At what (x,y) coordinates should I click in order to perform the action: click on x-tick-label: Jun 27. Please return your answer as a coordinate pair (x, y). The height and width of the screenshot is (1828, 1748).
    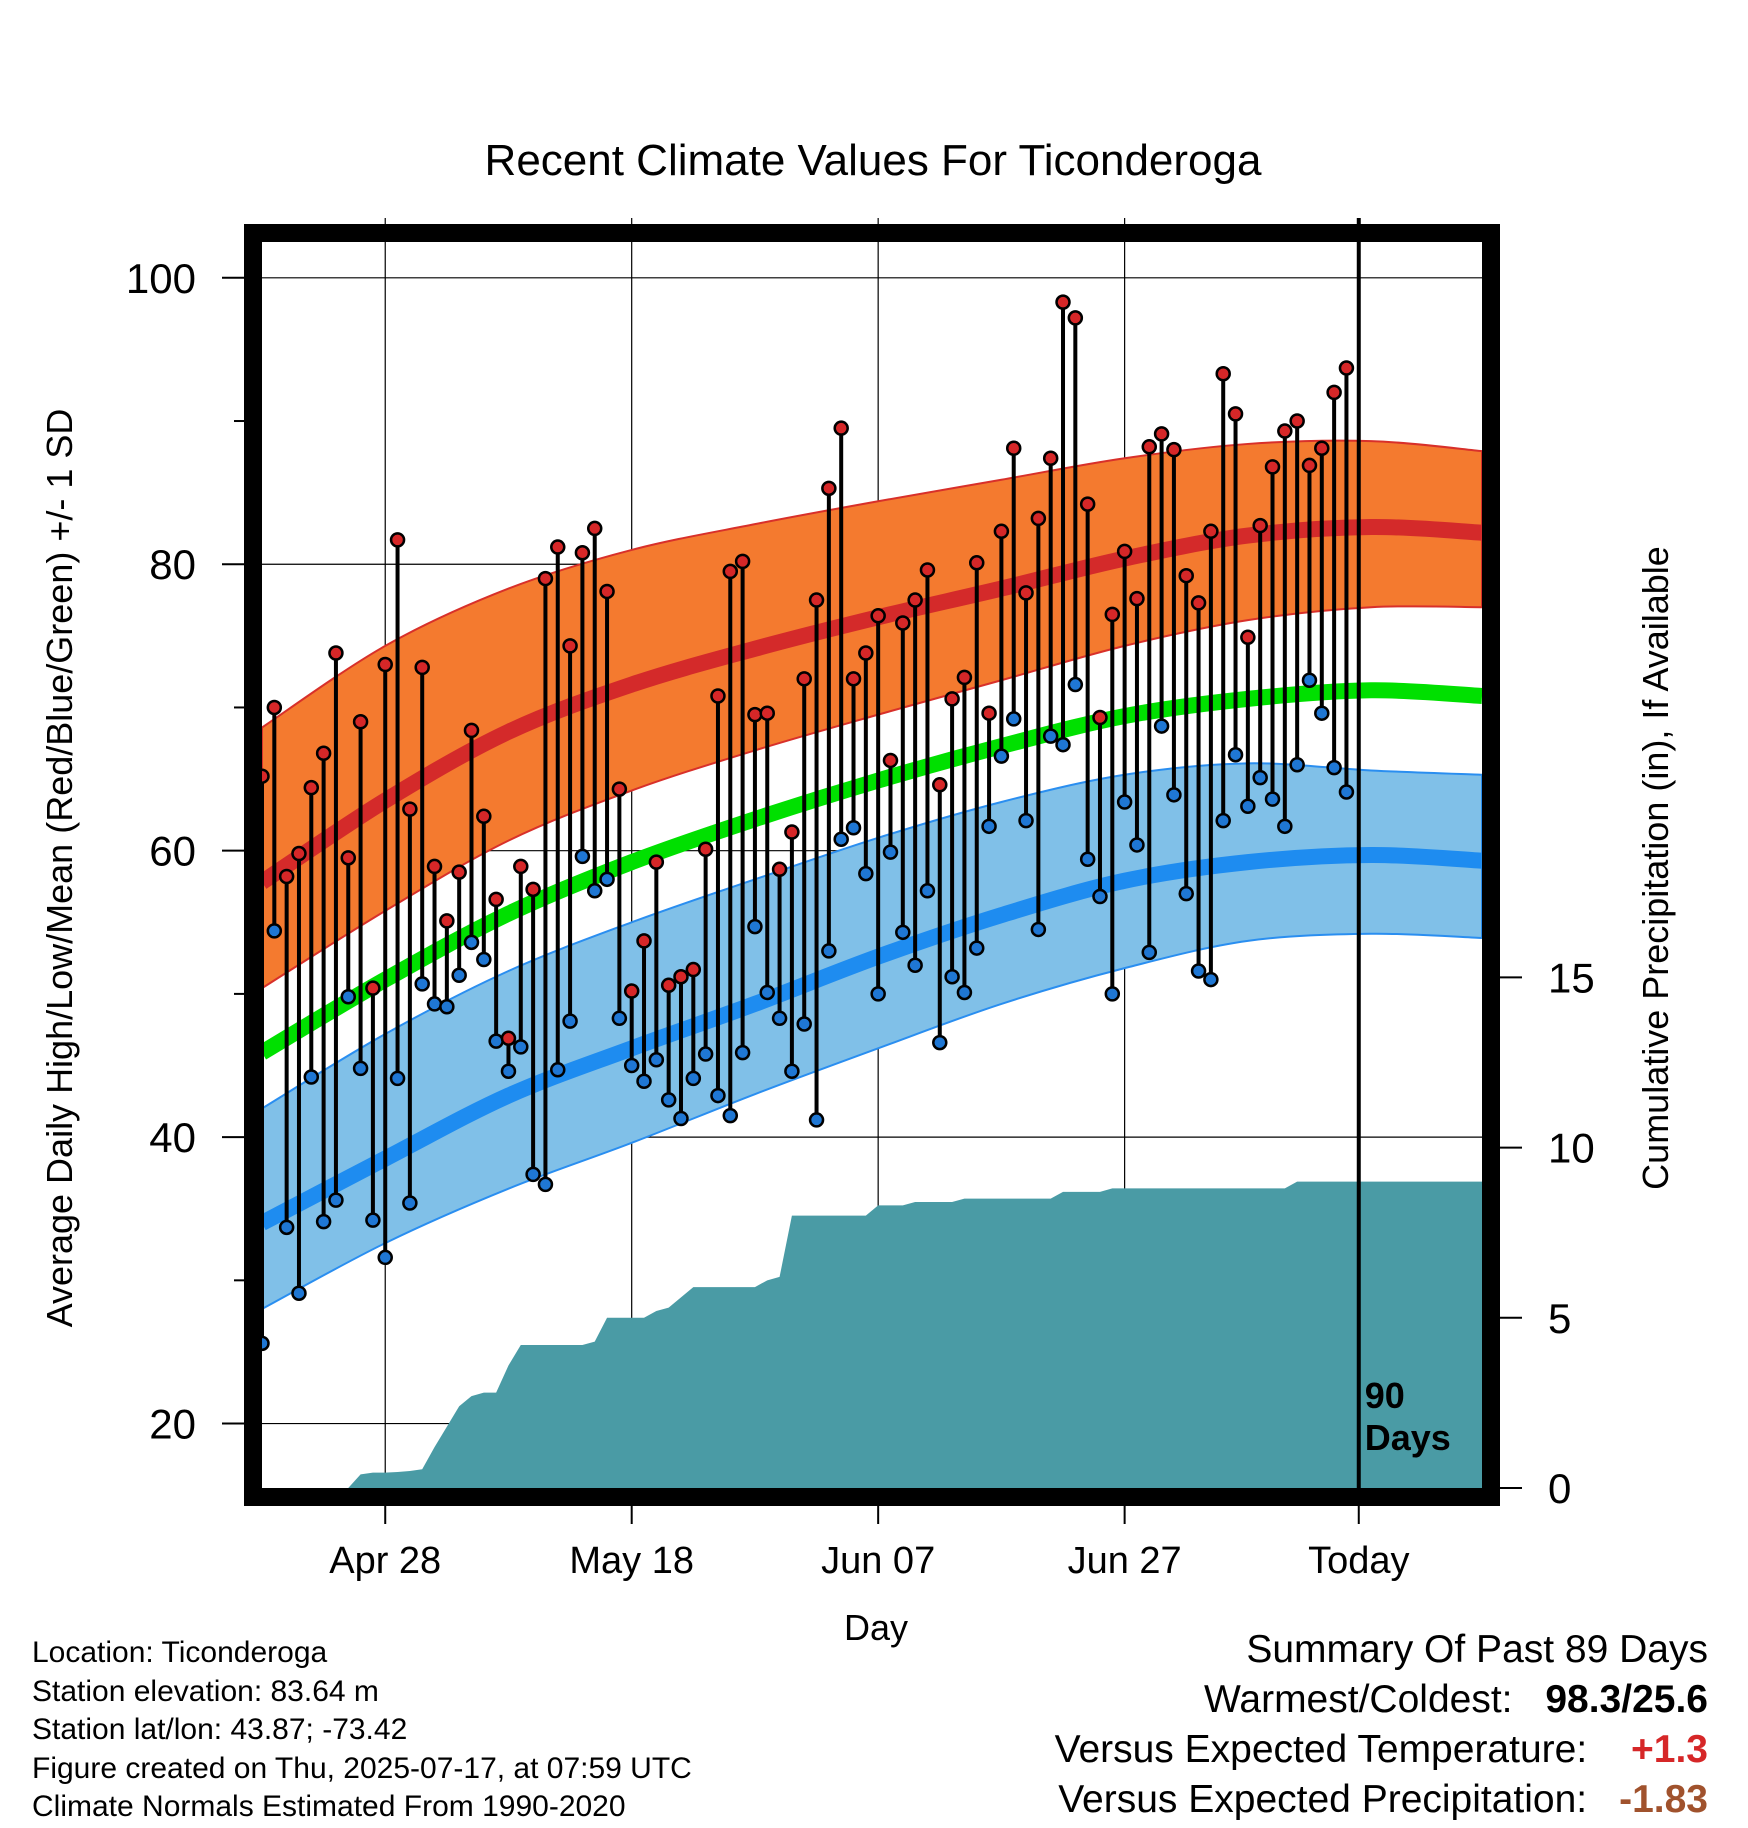
    Looking at the image, I should click on (1125, 1561).